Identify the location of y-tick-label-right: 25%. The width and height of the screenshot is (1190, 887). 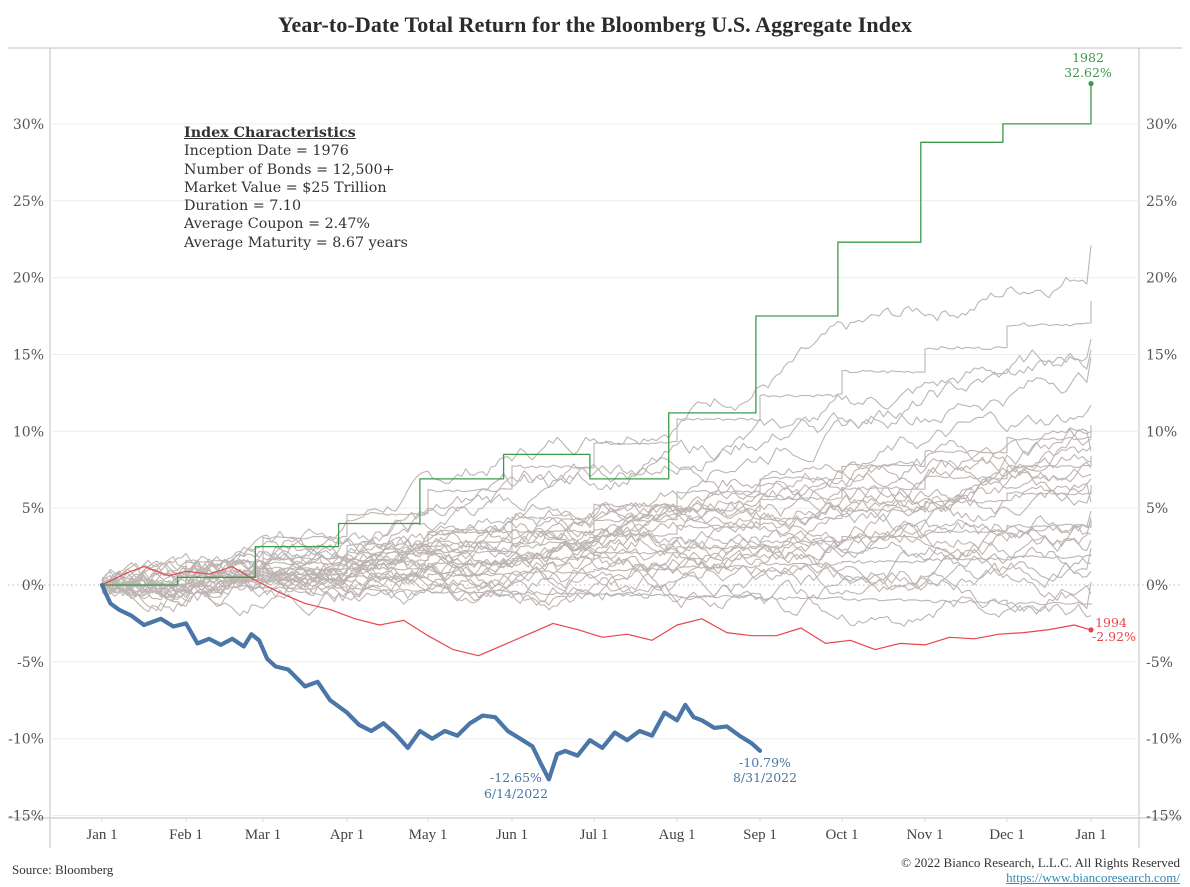
(1161, 202).